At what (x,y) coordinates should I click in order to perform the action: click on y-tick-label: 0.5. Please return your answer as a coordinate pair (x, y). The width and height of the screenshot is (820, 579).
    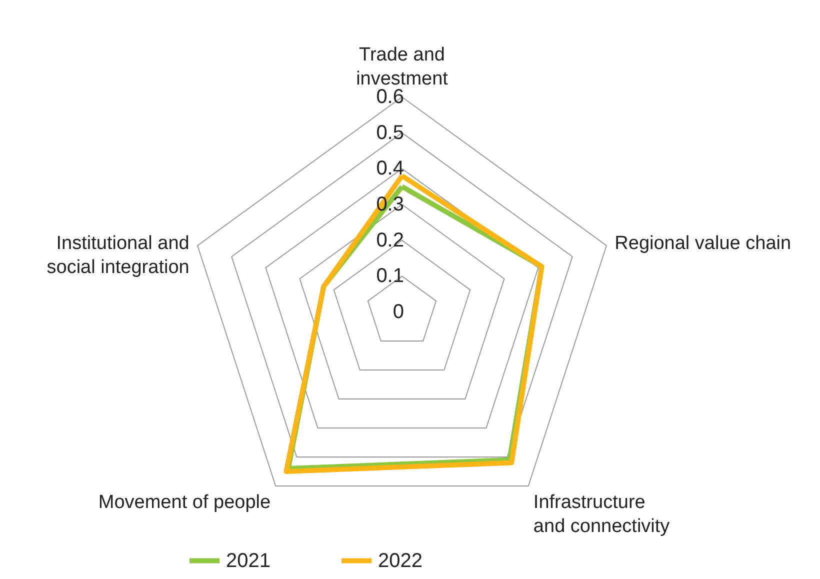
    Looking at the image, I should click on (390, 133).